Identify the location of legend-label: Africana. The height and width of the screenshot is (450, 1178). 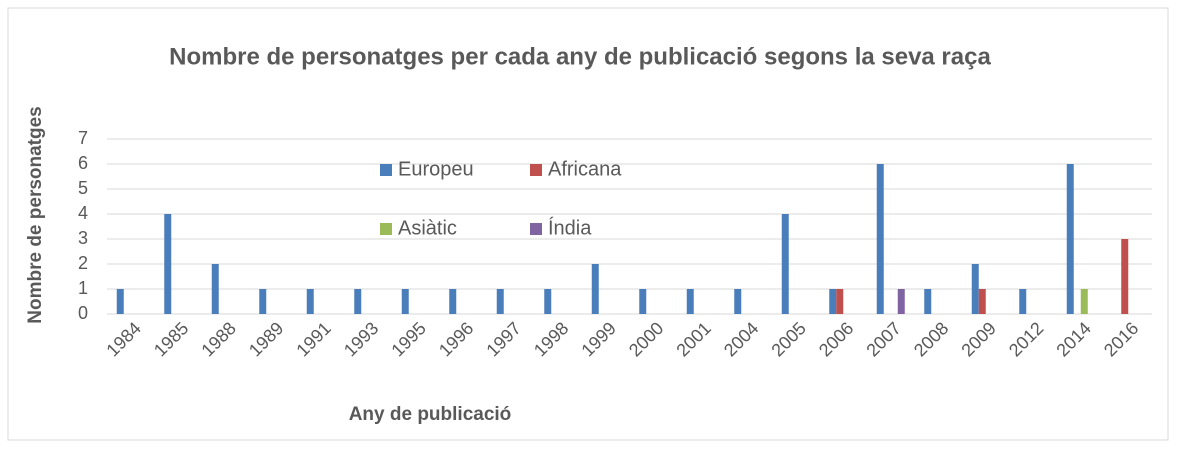
(585, 169).